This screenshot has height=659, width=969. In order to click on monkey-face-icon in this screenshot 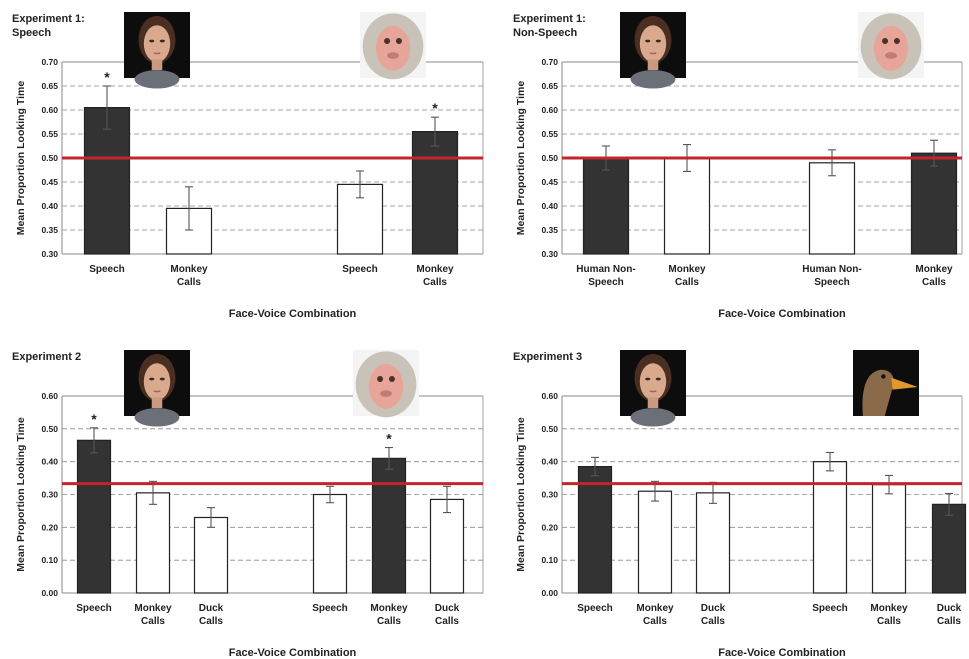, I will do `click(386, 384)`.